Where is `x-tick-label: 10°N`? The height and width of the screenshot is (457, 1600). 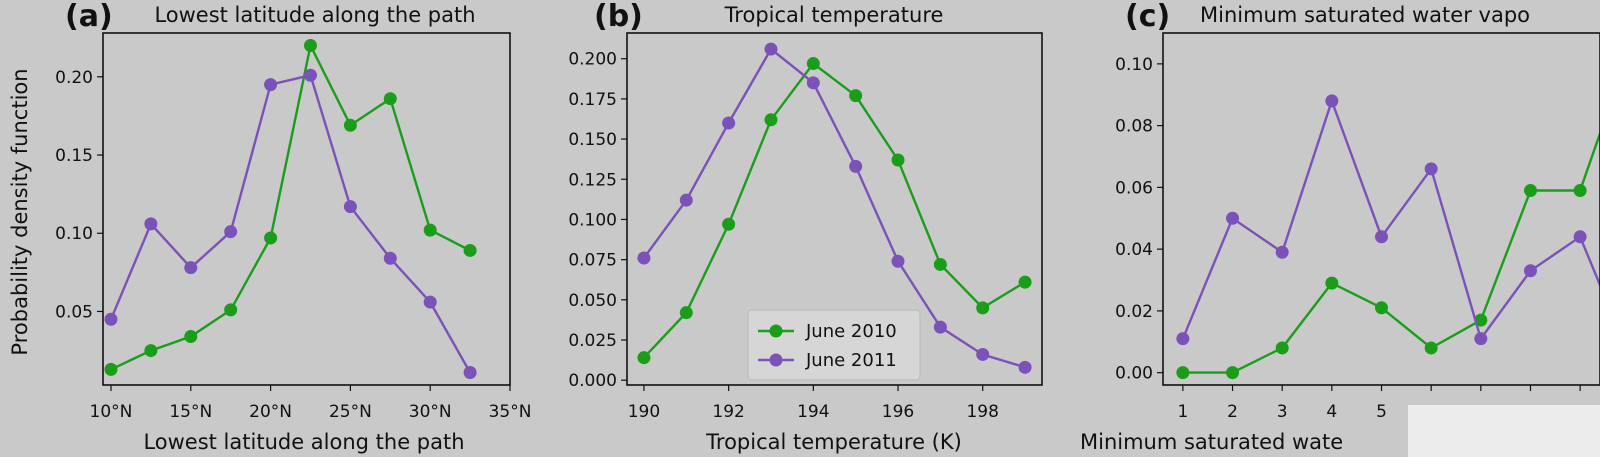
x-tick-label: 10°N is located at coordinates (111, 412).